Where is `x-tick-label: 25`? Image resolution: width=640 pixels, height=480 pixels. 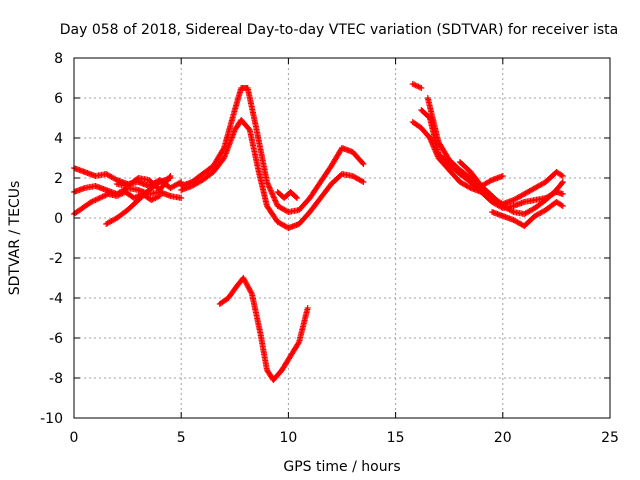 x-tick-label: 25 is located at coordinates (610, 438).